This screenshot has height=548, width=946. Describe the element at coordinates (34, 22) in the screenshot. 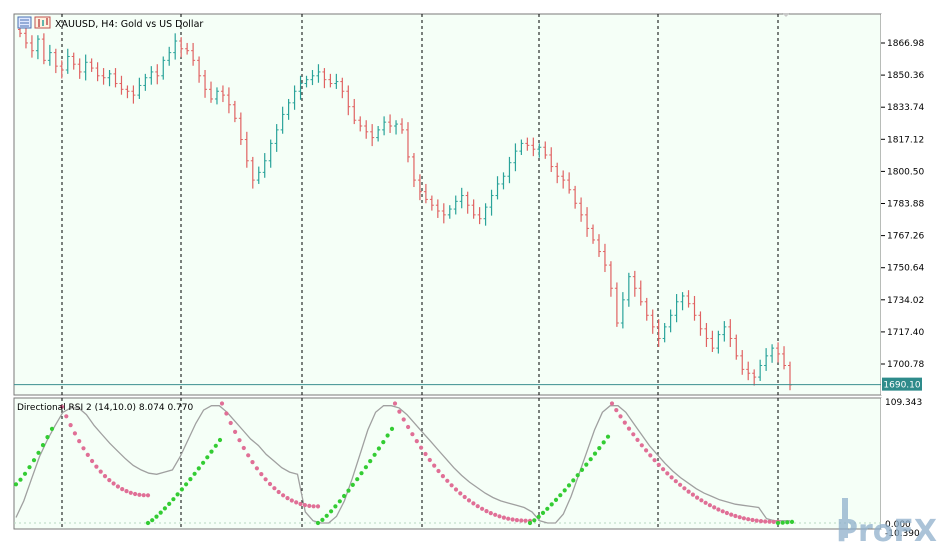

I see `window-icons` at that location.